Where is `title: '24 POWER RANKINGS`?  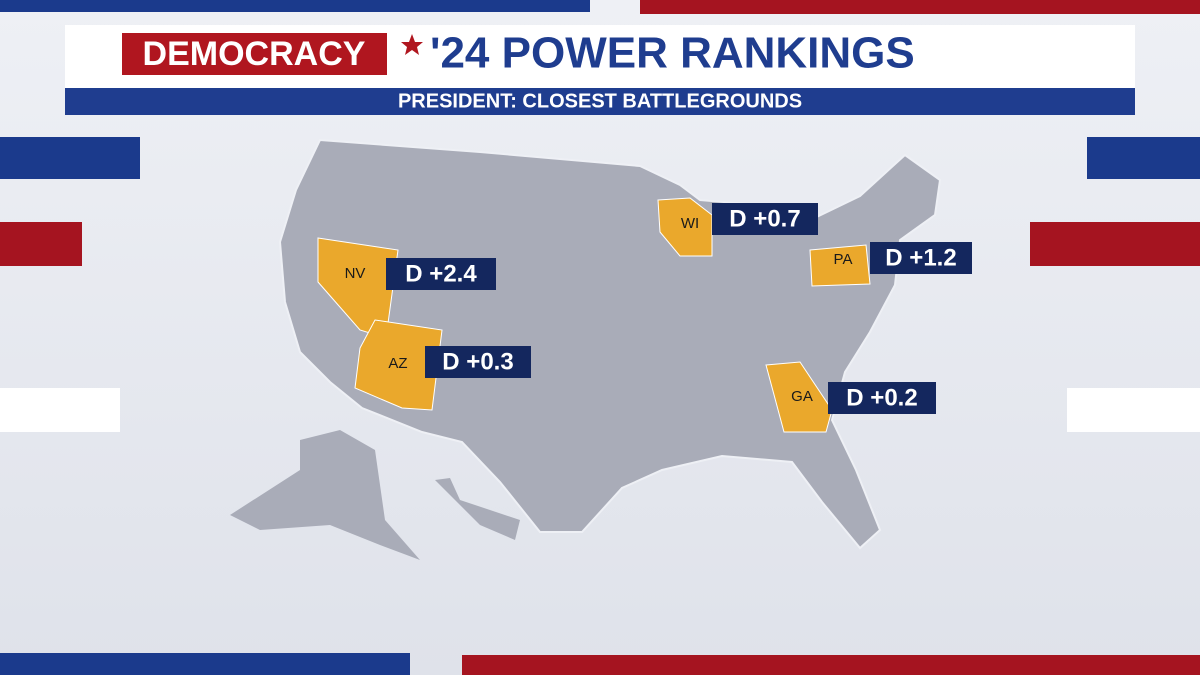 title: '24 POWER RANKINGS is located at coordinates (672, 53).